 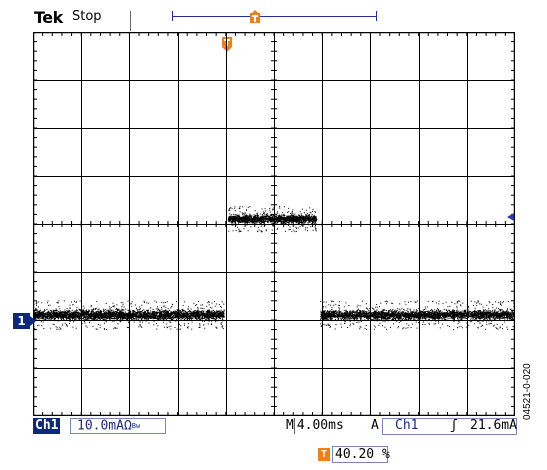 I want to click on channel-label: Ch1, so click(x=47, y=426).